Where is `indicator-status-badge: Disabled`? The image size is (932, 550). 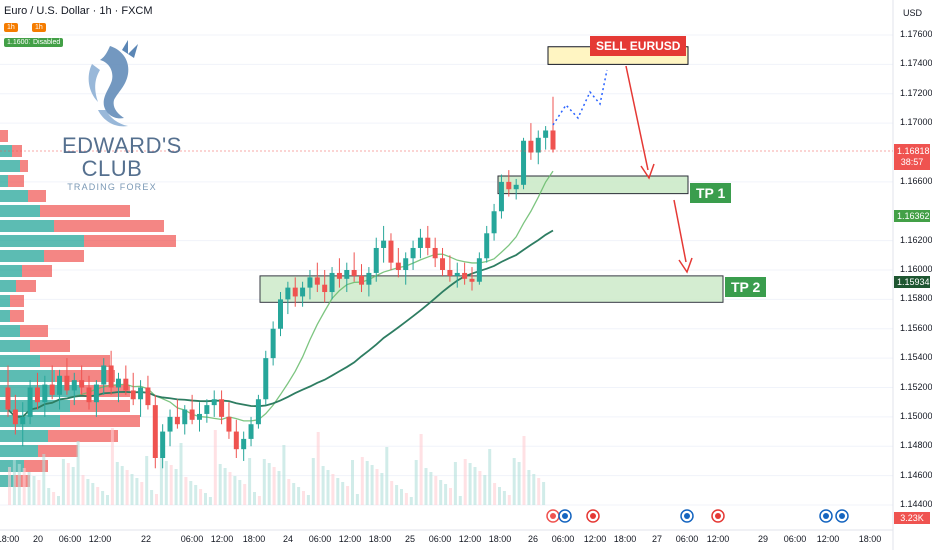
indicator-status-badge: Disabled is located at coordinates (47, 42).